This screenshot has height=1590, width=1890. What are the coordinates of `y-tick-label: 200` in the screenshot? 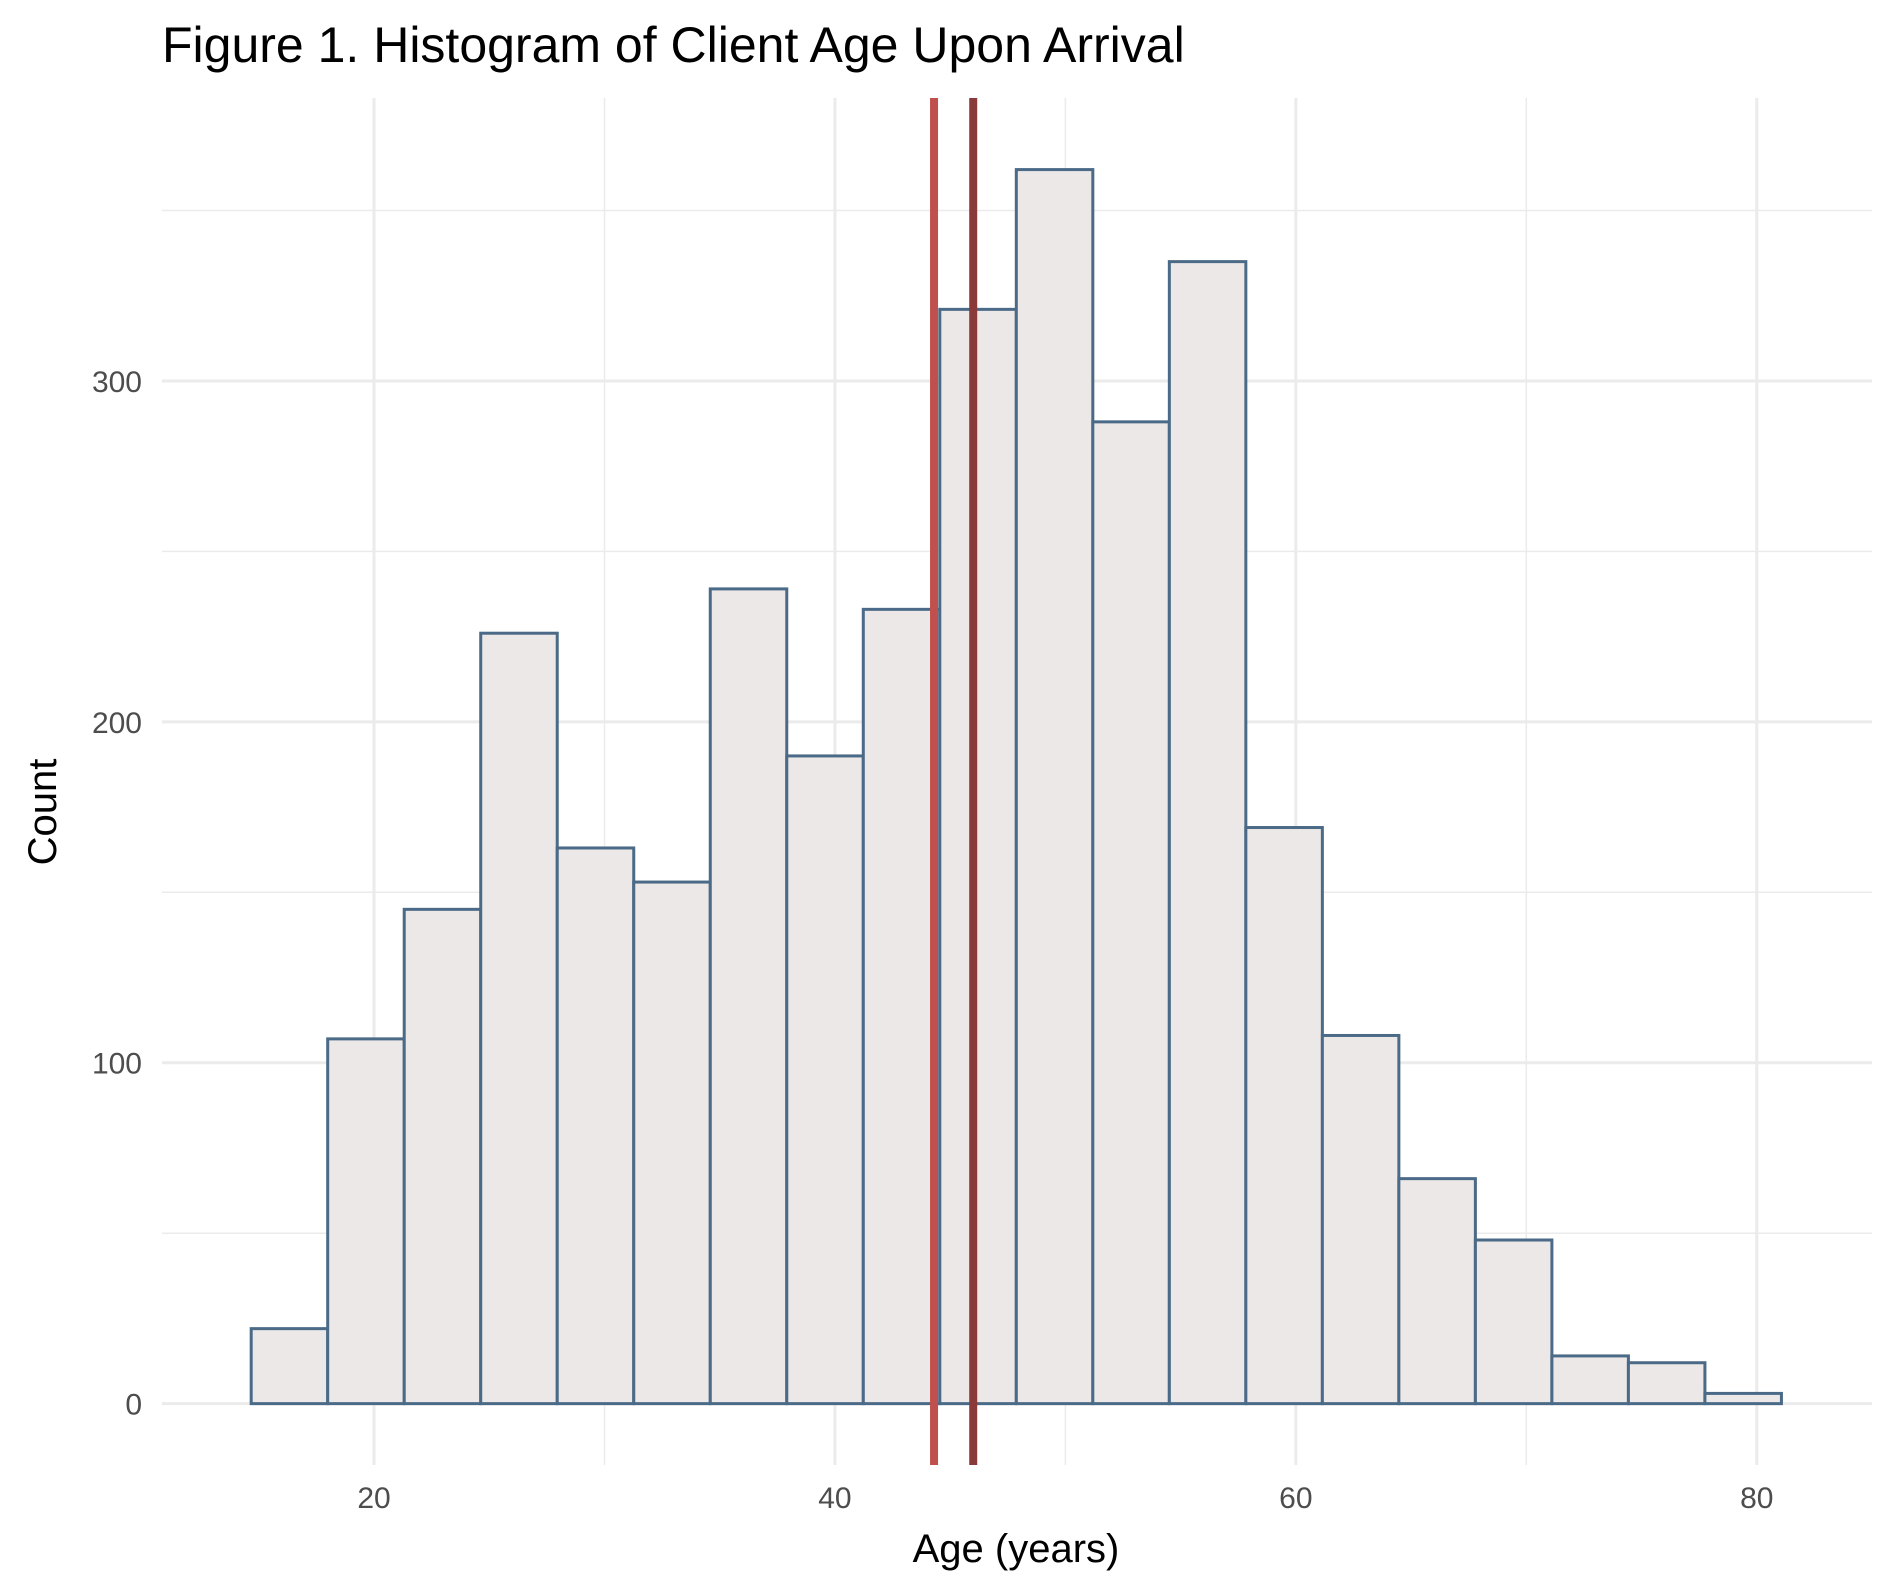 It's located at (117, 723).